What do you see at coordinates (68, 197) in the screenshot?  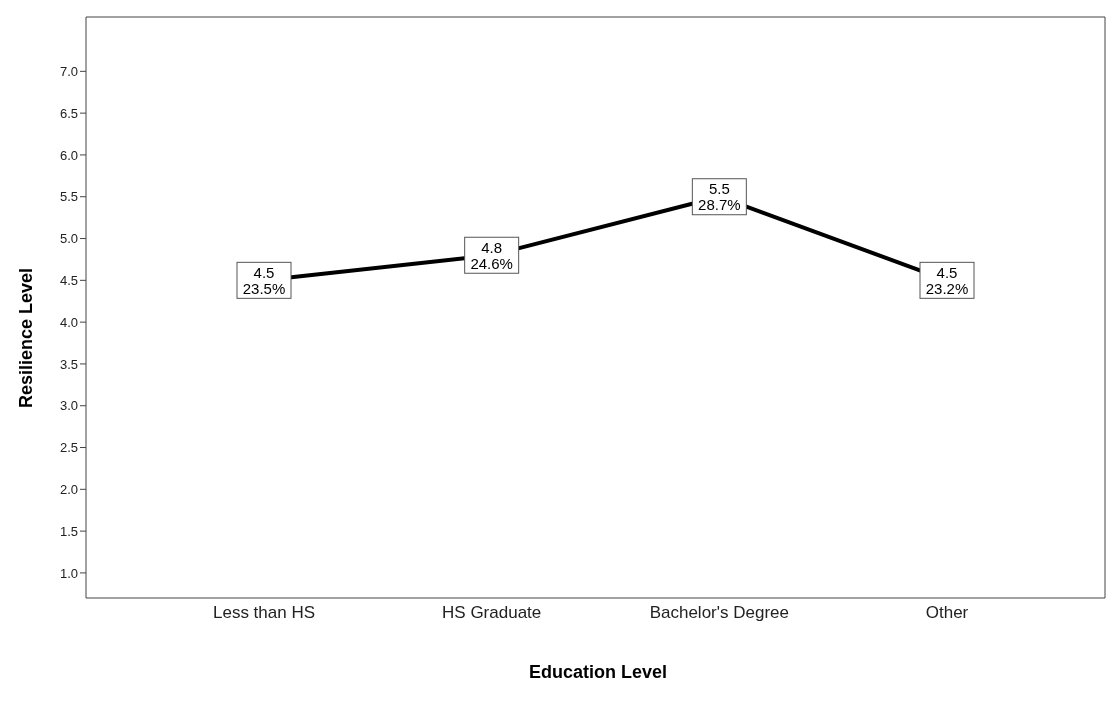 I see `y-tick-label: 5.5` at bounding box center [68, 197].